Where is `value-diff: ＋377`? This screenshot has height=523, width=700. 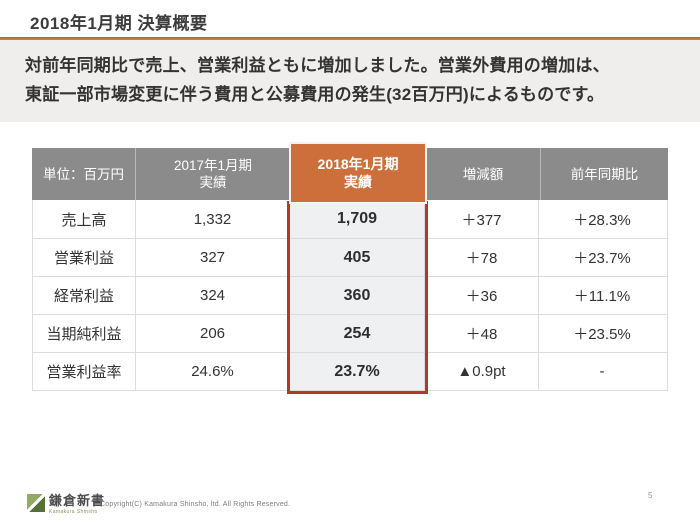
value-diff: ＋377 is located at coordinates (481, 219).